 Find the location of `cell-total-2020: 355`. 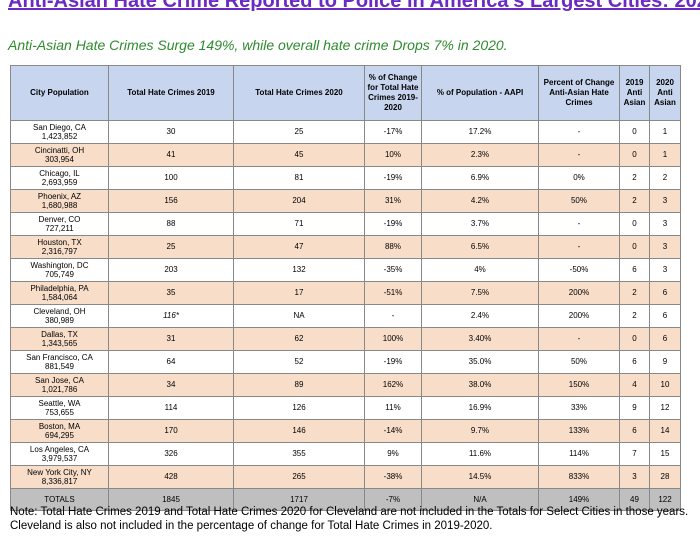

cell-total-2020: 355 is located at coordinates (299, 454).